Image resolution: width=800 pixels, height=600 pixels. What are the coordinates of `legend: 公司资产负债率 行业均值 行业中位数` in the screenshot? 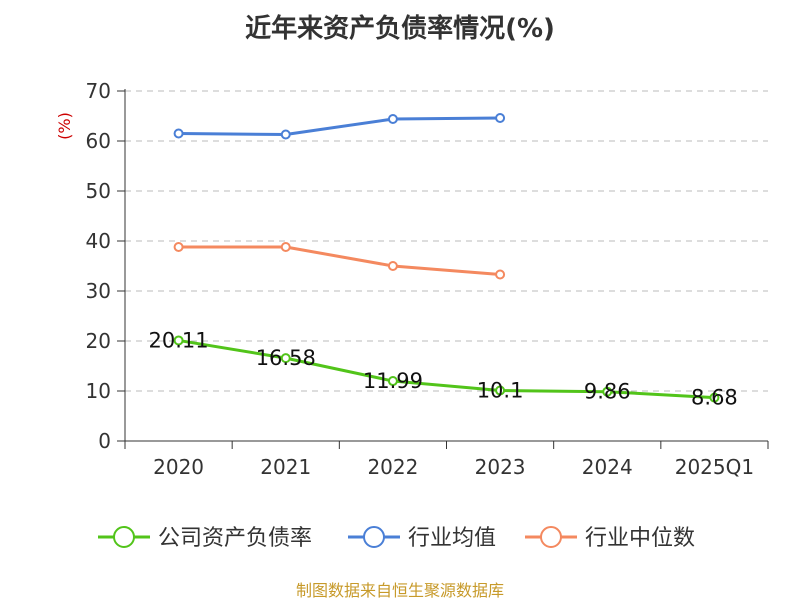 It's located at (396, 538).